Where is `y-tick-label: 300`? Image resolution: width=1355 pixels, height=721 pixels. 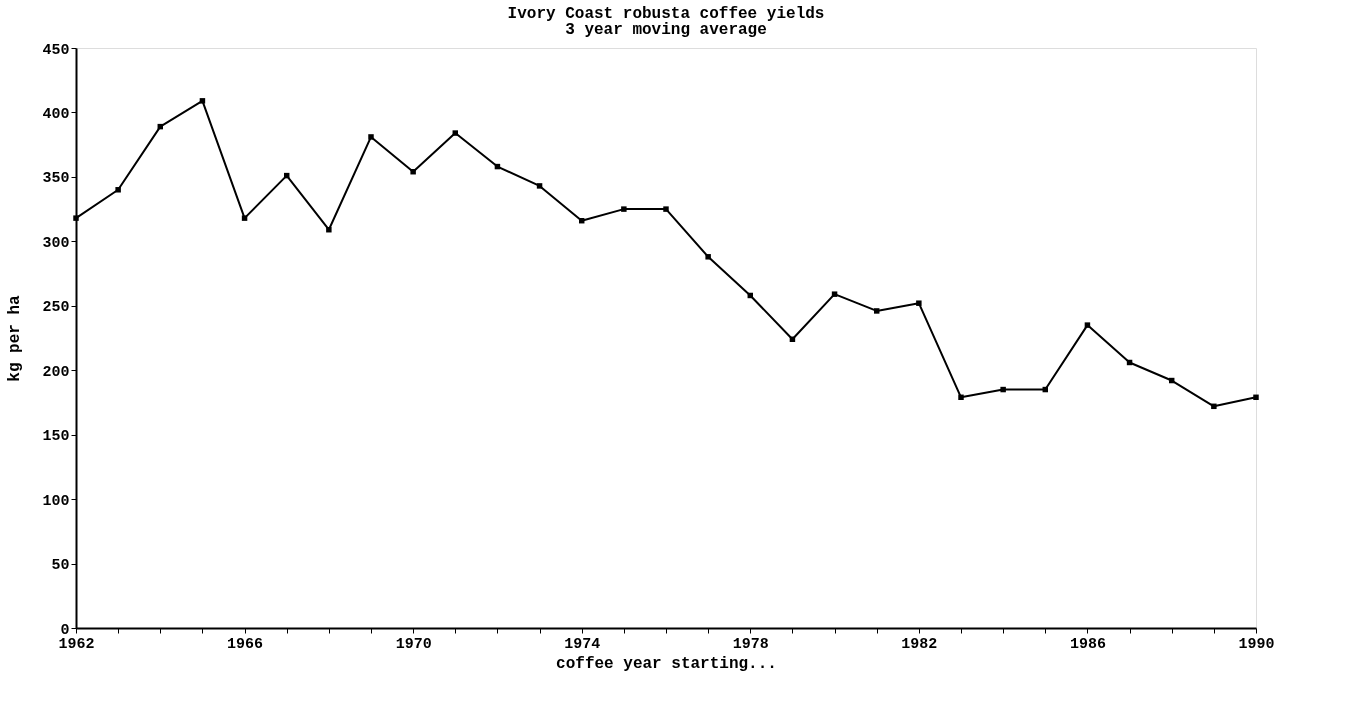
y-tick-label: 300 is located at coordinates (56, 243).